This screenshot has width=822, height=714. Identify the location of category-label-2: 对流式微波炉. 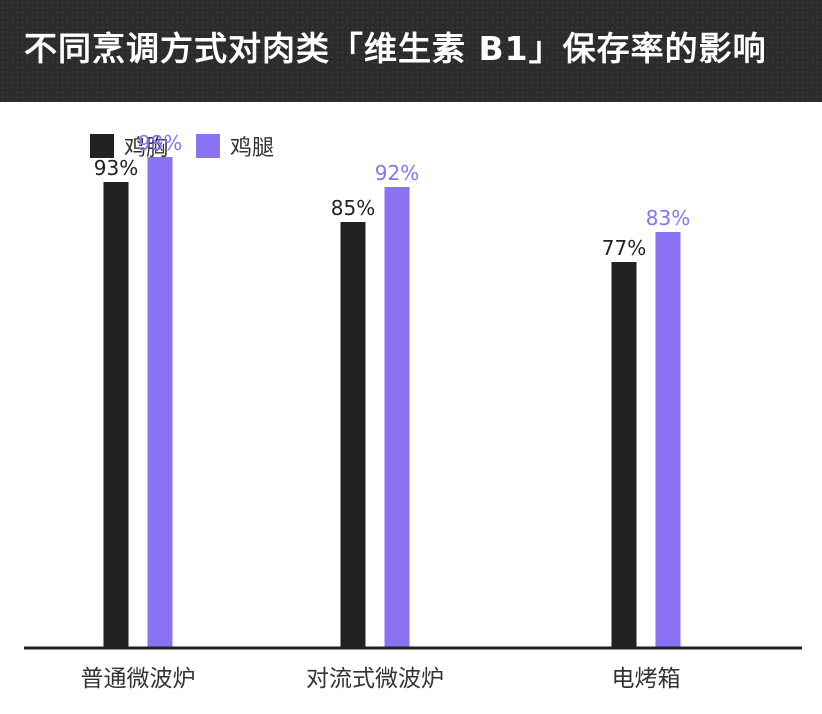
(375, 679).